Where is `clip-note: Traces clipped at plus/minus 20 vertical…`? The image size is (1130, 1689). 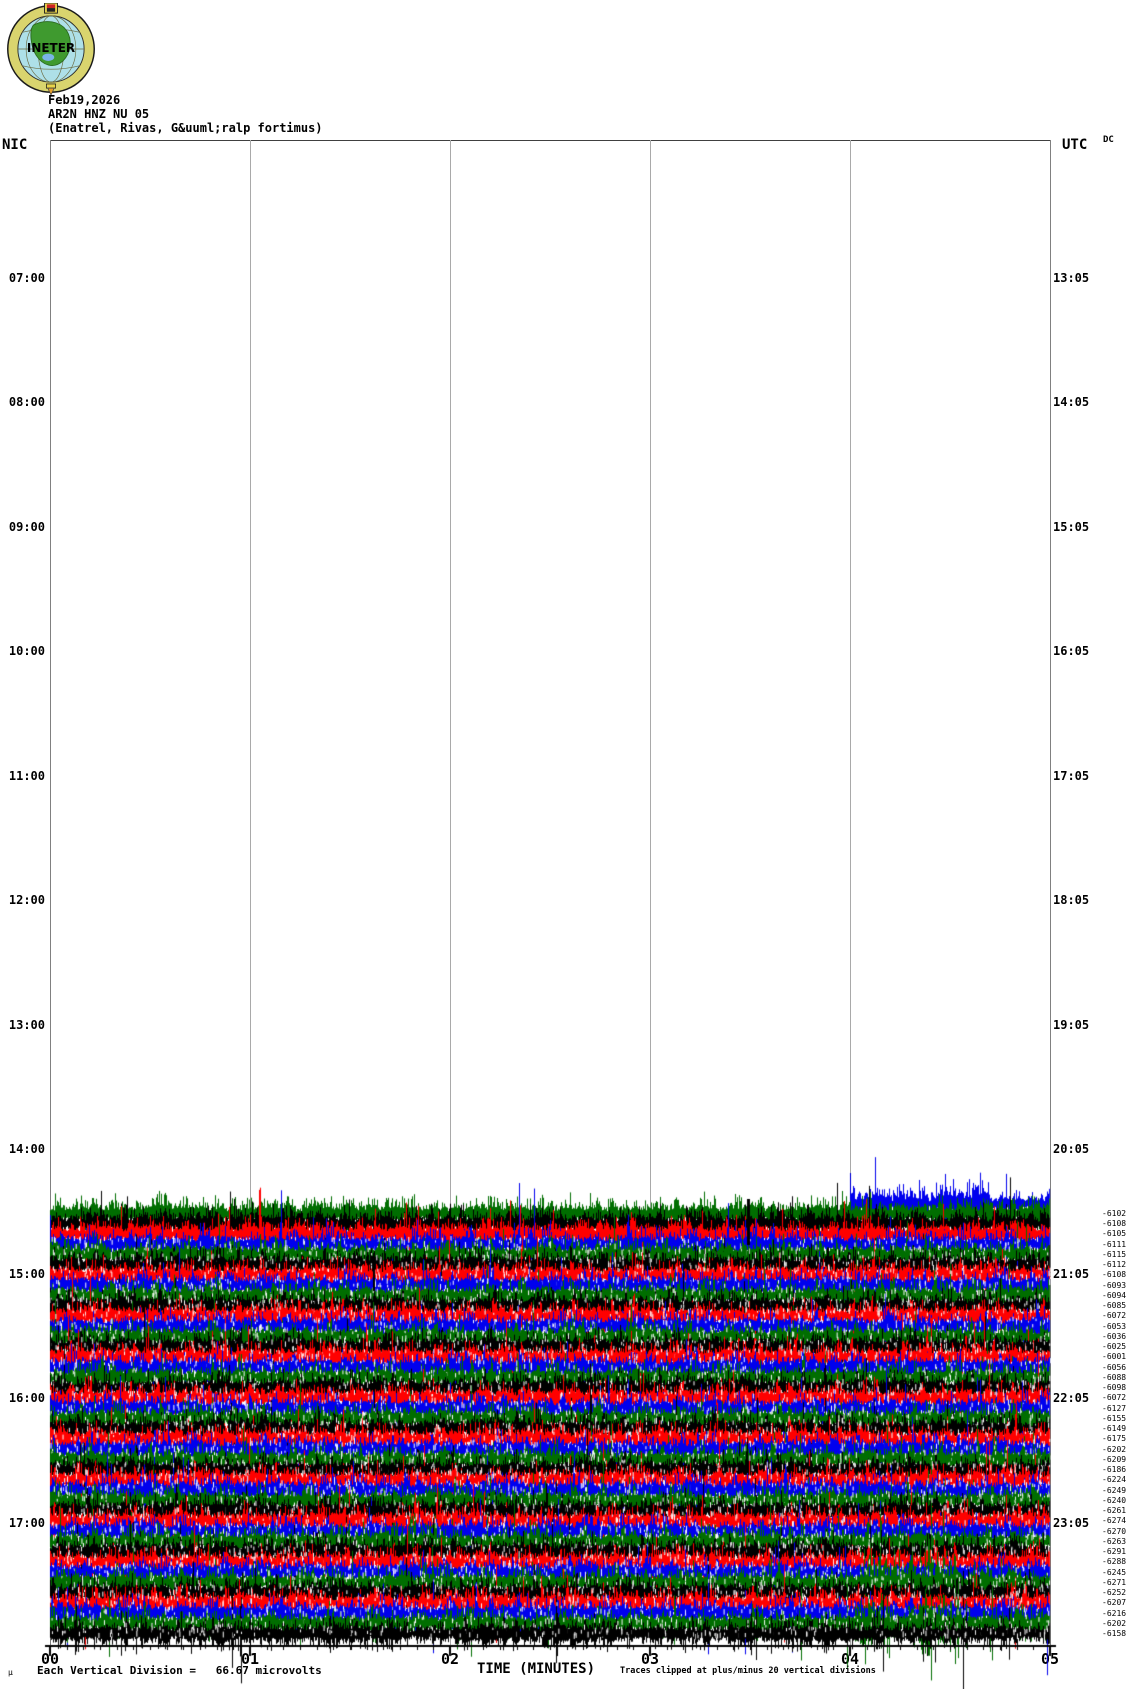
clip-note: Traces clipped at plus/minus 20 vertical… is located at coordinates (748, 1671).